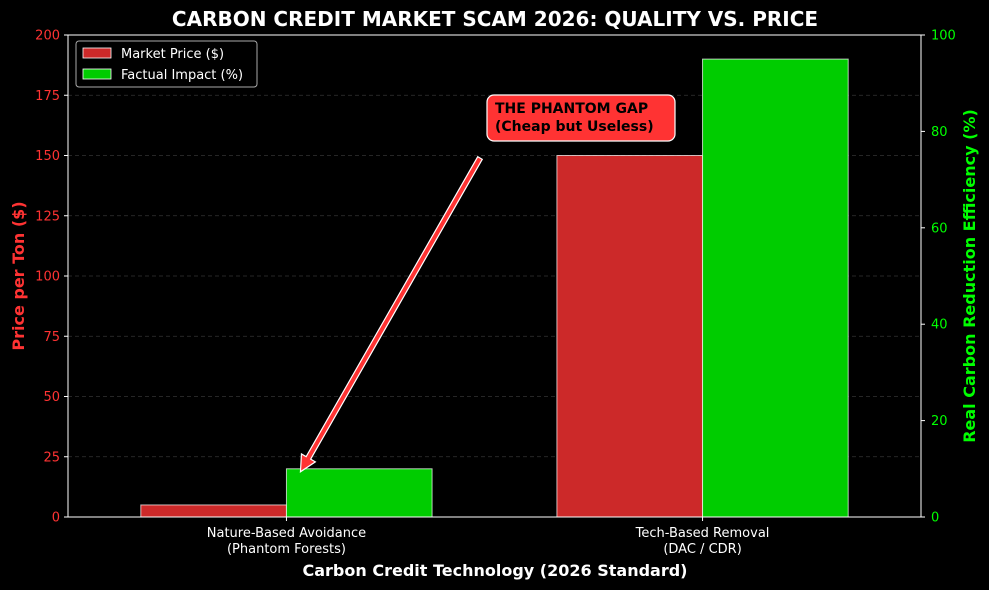 The image size is (989, 590). What do you see at coordinates (172, 54) in the screenshot?
I see `legend-label: Market Price ($)` at bounding box center [172, 54].